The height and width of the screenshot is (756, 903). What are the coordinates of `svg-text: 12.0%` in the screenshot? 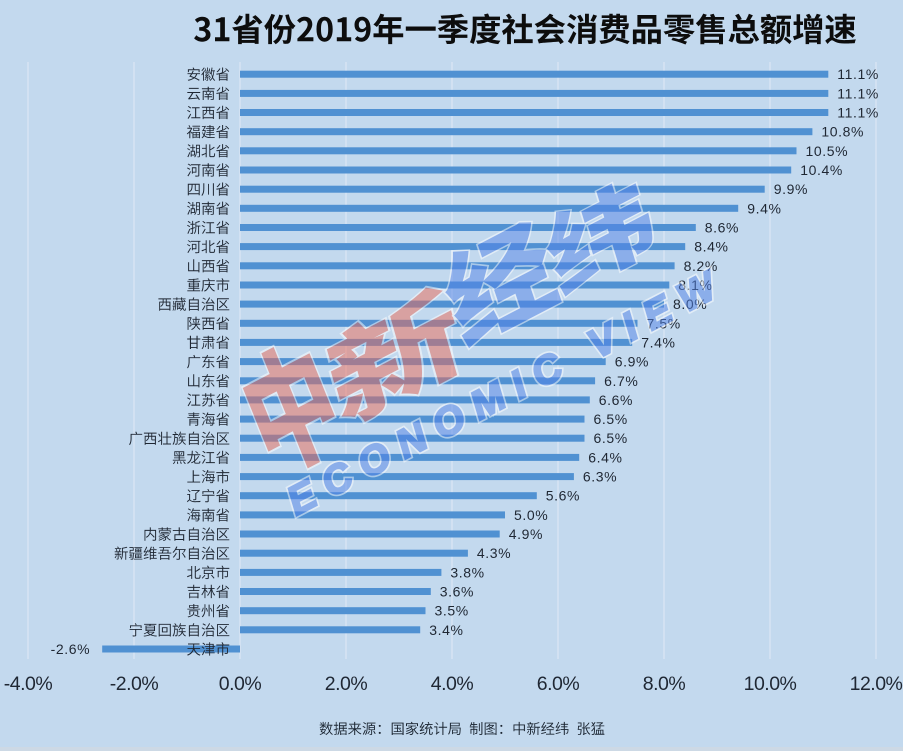 It's located at (876, 684).